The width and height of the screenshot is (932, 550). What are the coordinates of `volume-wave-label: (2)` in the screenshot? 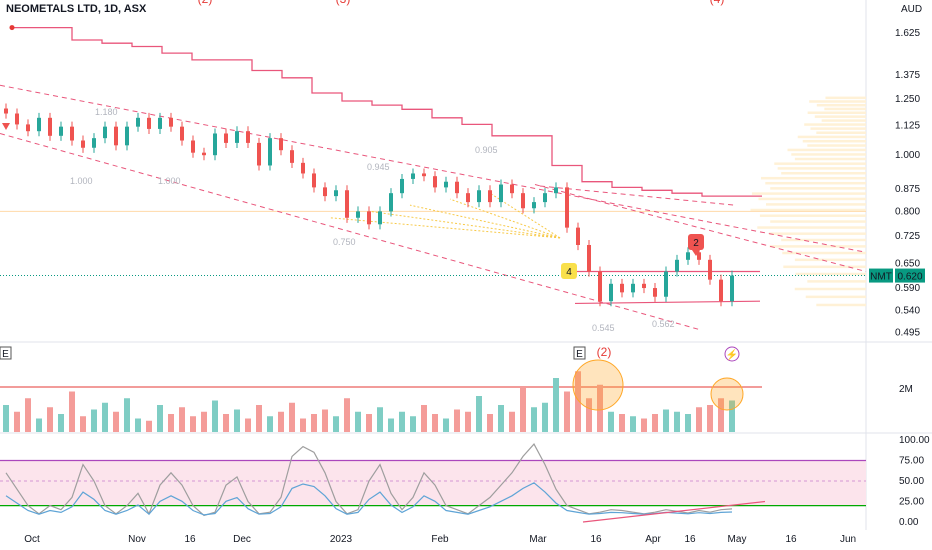 It's located at (604, 352).